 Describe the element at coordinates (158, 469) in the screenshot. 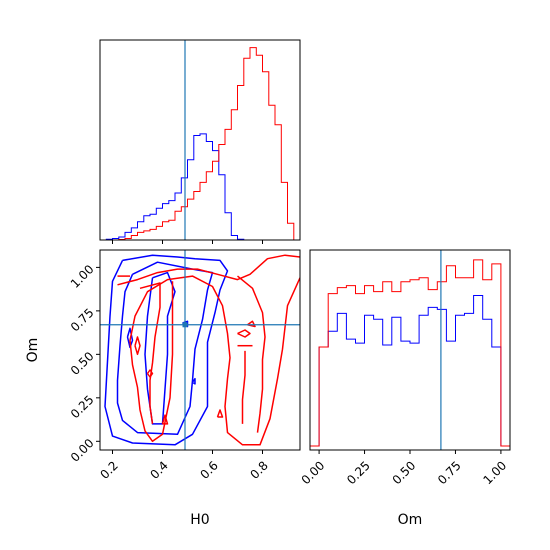

I see `h0-x-tick-label: 0.4` at that location.